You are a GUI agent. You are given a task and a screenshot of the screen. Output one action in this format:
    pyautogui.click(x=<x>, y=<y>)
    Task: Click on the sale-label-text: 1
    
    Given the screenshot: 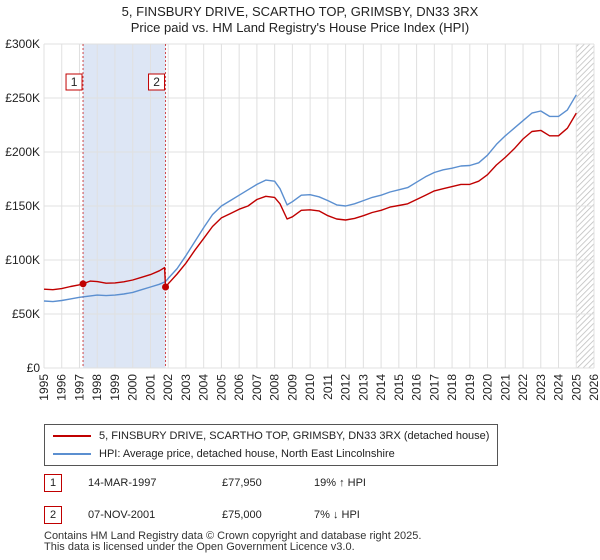 What is the action you would take?
    pyautogui.click(x=74, y=82)
    